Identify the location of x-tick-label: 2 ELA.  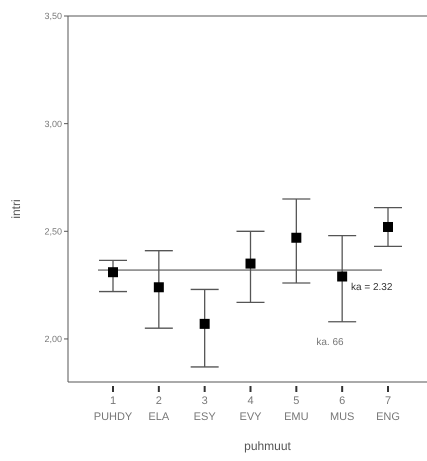
(159, 409).